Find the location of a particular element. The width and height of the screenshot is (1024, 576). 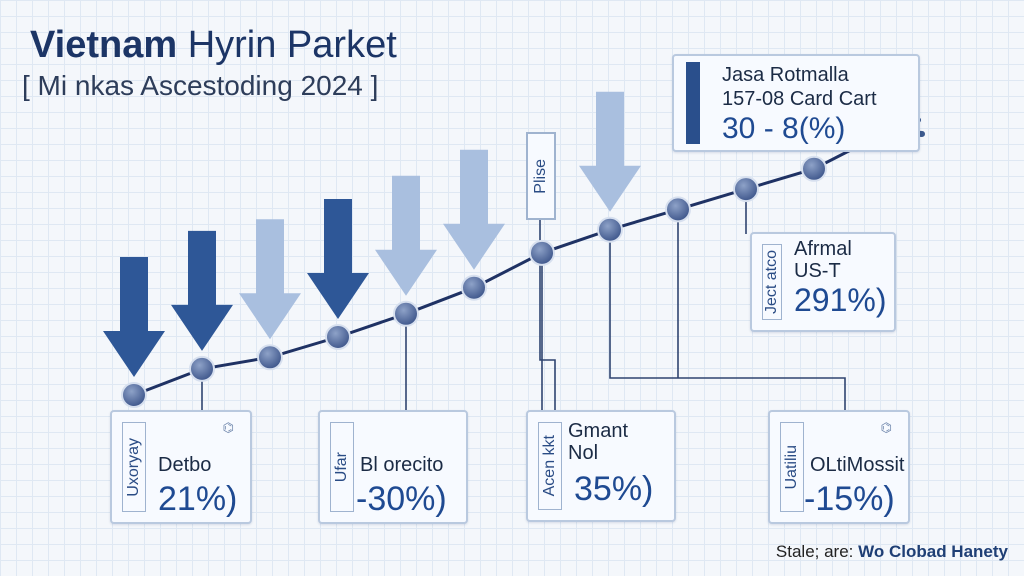

callout-card-detbo: ⌬ Uxoryay Detbo 21%) is located at coordinates (181, 467).